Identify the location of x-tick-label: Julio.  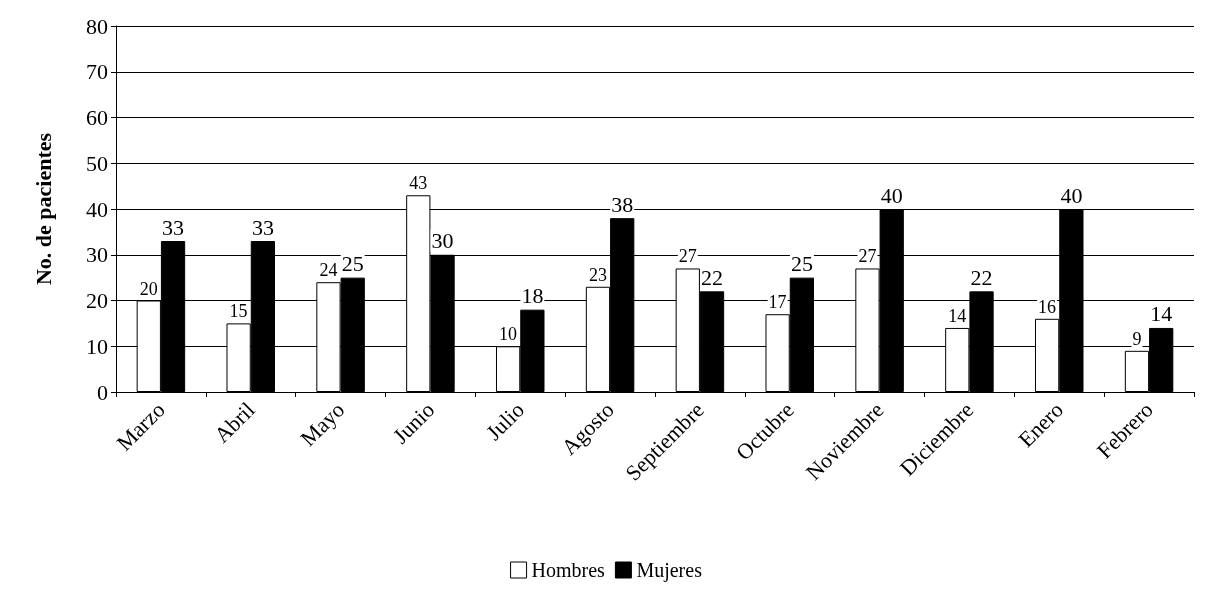
(505, 421).